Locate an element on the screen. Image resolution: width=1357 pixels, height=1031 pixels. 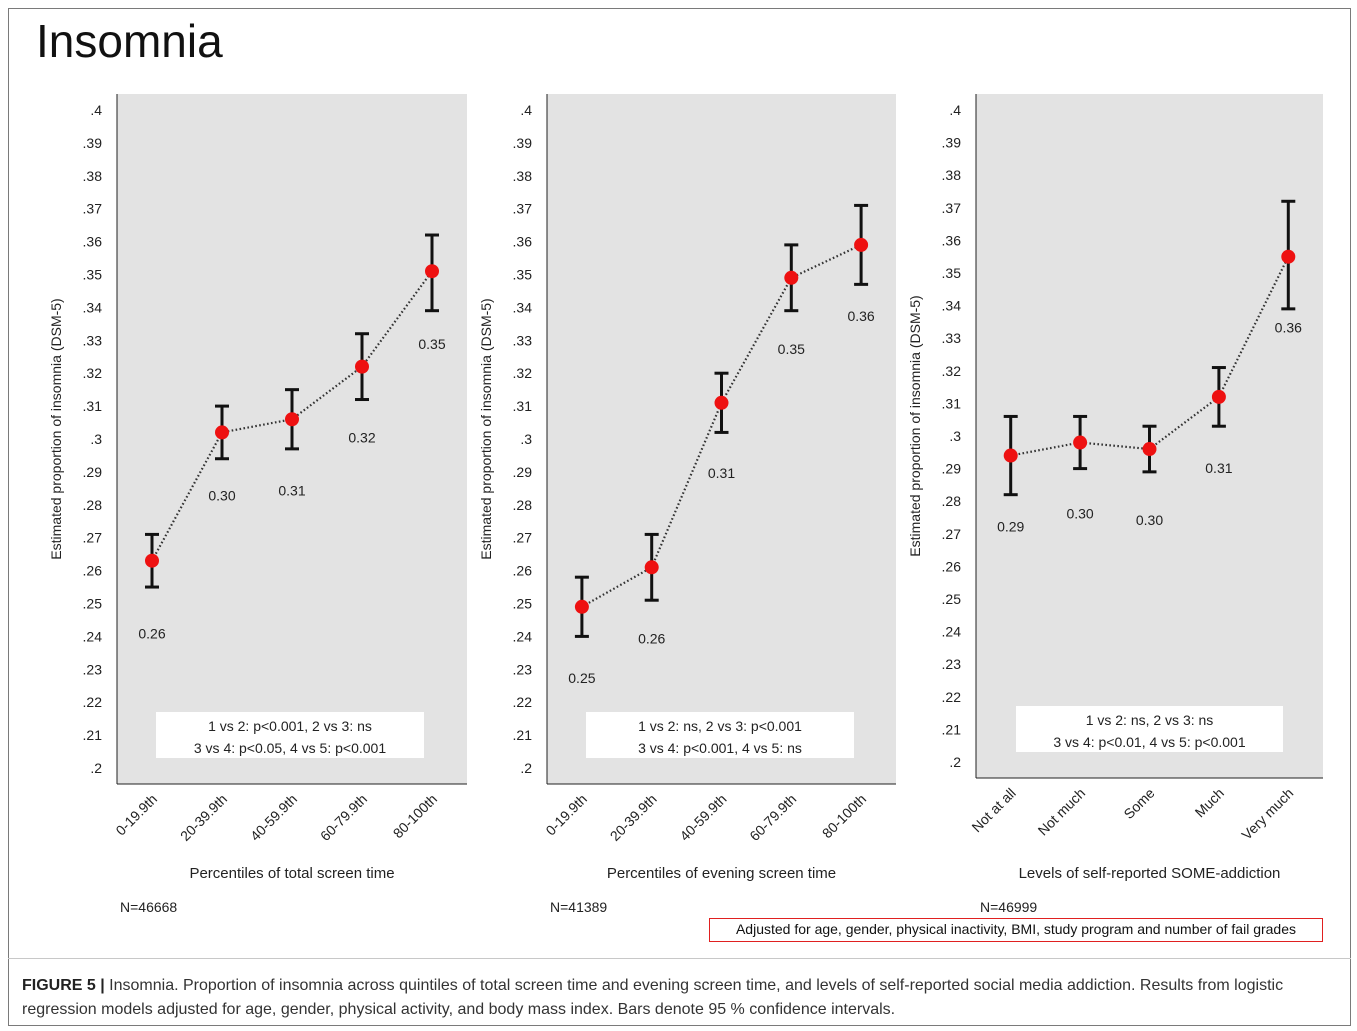
x-tick-label: Much is located at coordinates (1210, 803).